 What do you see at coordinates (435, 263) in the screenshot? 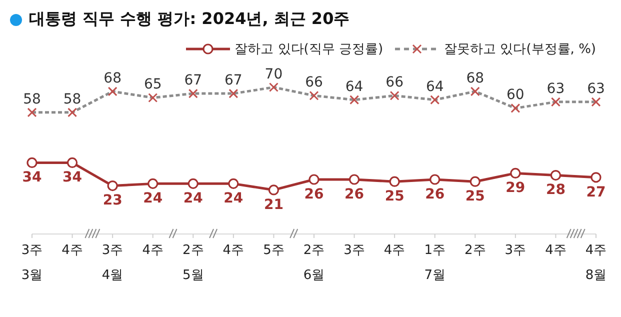
I see `x-tick-label: 1주 7월` at bounding box center [435, 263].